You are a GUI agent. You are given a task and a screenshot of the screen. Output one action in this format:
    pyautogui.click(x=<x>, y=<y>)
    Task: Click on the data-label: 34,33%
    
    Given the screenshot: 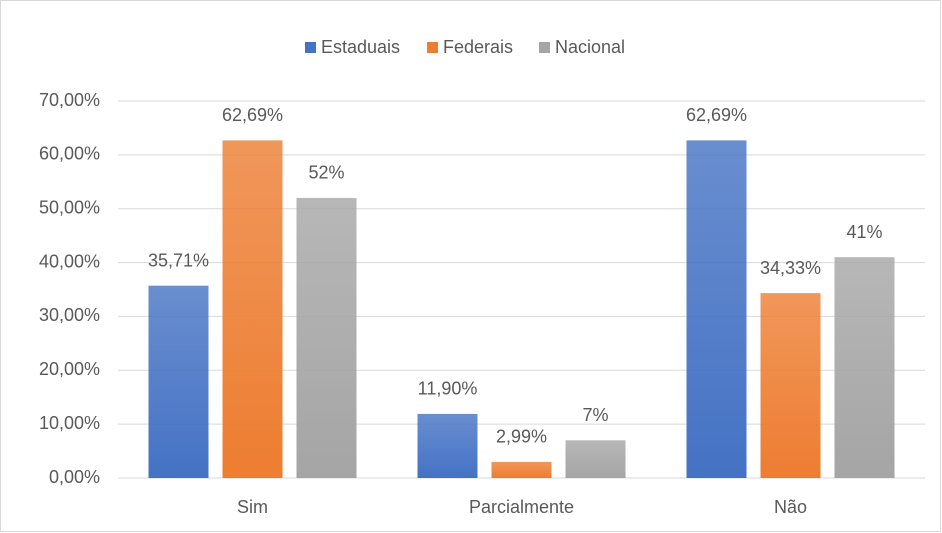 What is the action you would take?
    pyautogui.click(x=790, y=268)
    